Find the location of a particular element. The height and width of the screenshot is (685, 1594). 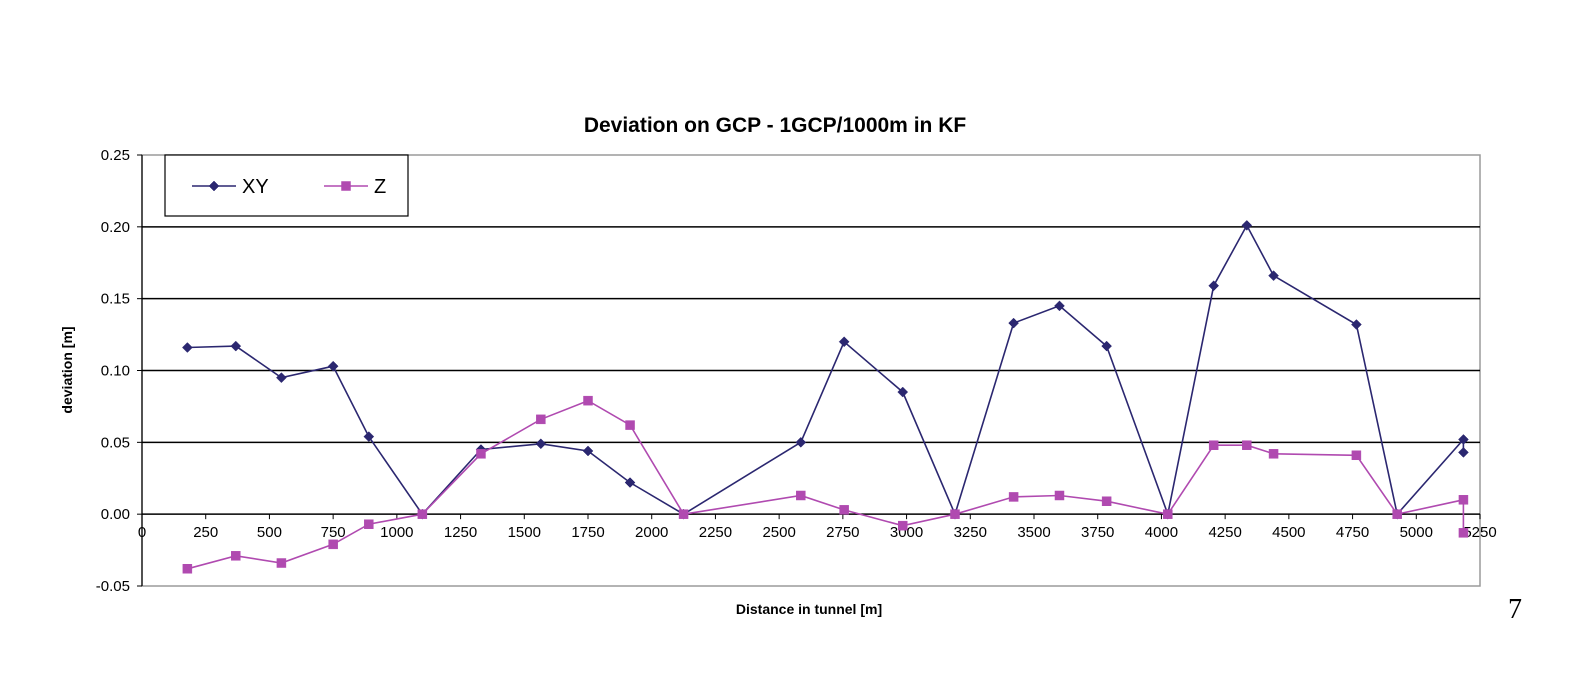

x-tick-label: 4250 is located at coordinates (1224, 532).